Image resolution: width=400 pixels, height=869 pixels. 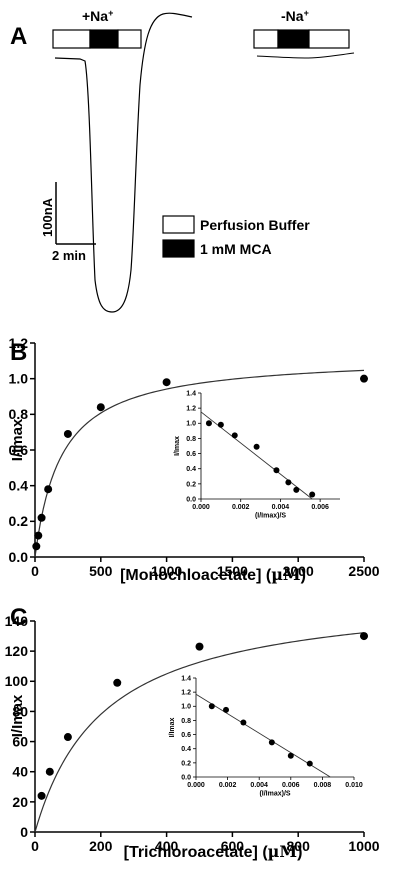 What do you see at coordinates (274, 793) in the screenshot?
I see `c-inset-x-axis-label: (I/Imax)/S` at bounding box center [274, 793].